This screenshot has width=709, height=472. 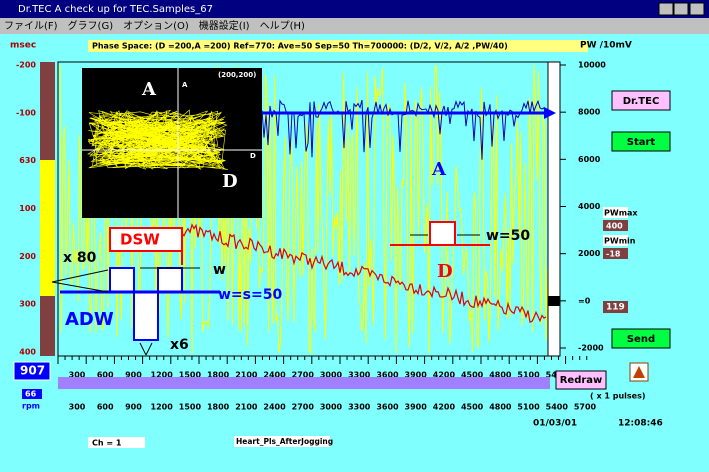 I want to click on rpm-box, so click(x=32, y=394).